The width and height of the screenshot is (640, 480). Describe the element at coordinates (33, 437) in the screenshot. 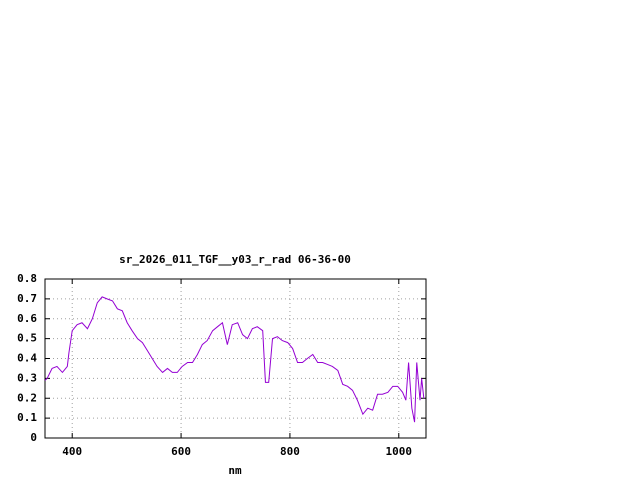

I see `y-tick-label: 0` at that location.